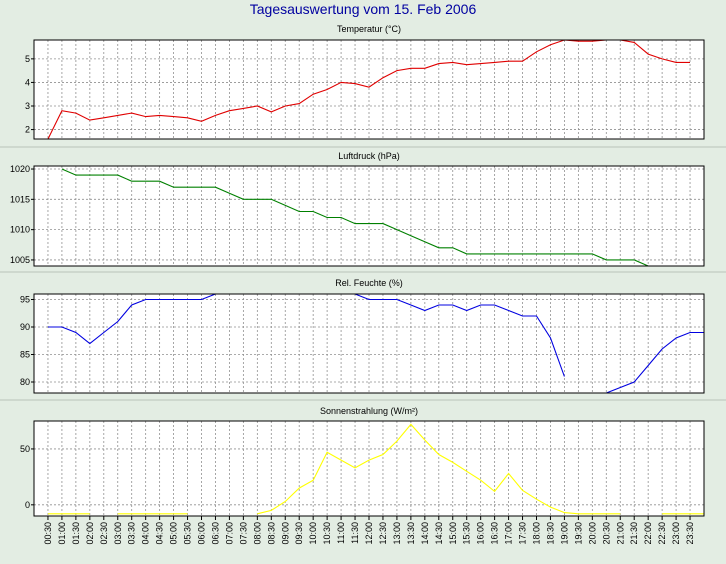 This screenshot has width=726, height=564. I want to click on x-tick-label: 06:30, so click(216, 533).